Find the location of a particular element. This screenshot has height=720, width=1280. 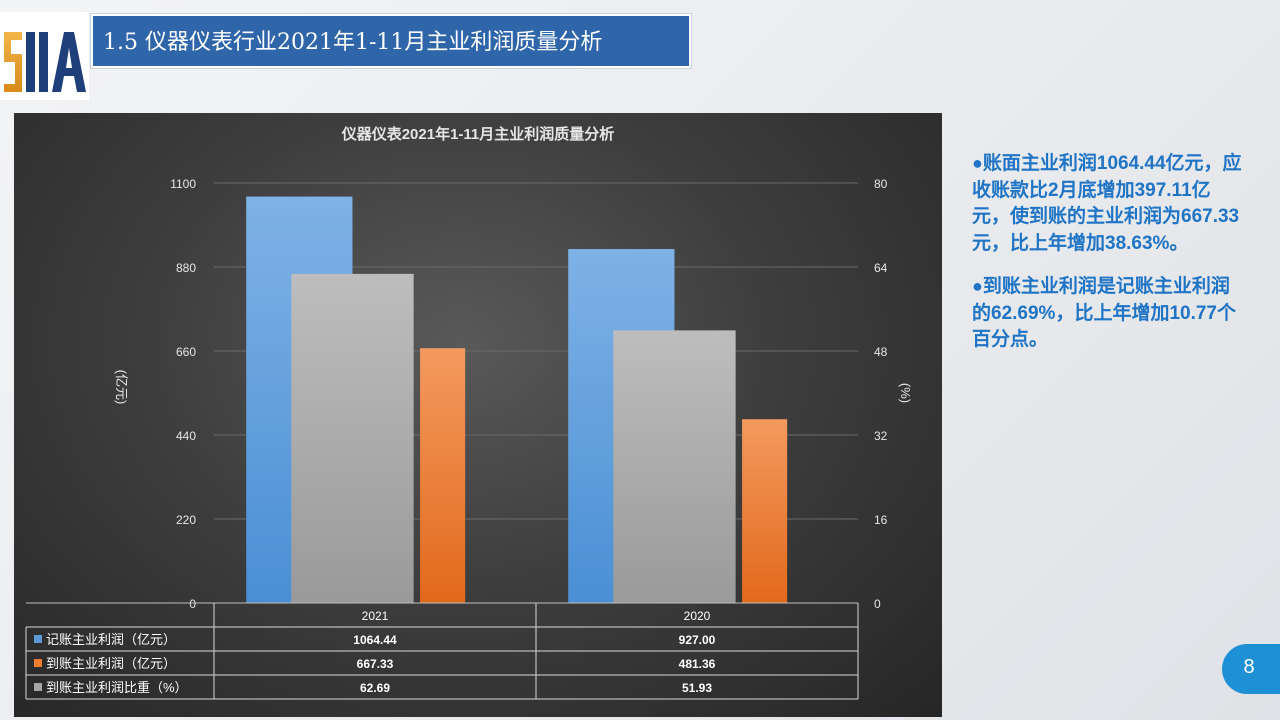

y2-axis-label: (%) is located at coordinates (905, 393).